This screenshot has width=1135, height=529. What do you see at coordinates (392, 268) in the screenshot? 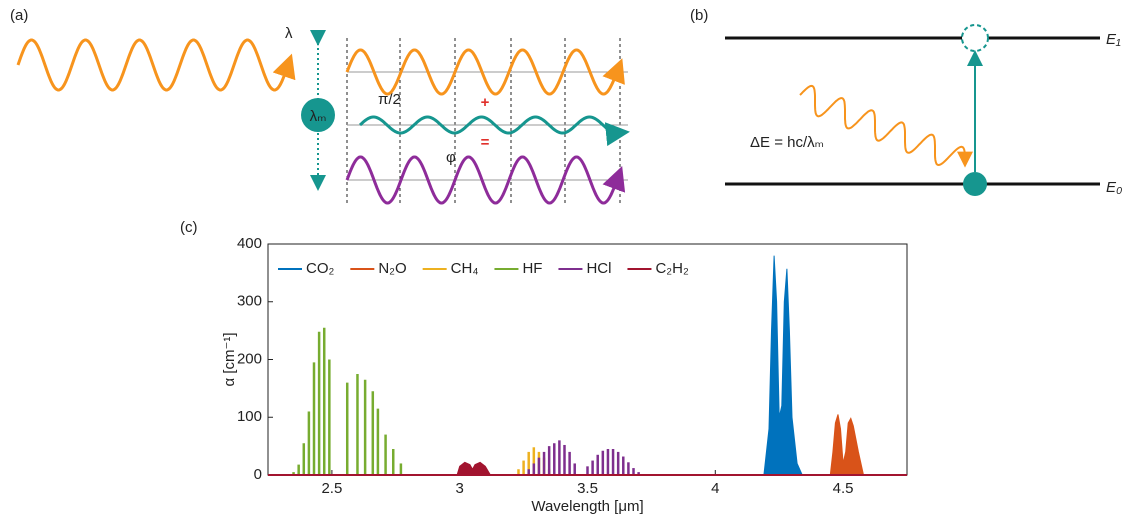
I see `legend-label: N₂O` at bounding box center [392, 268].